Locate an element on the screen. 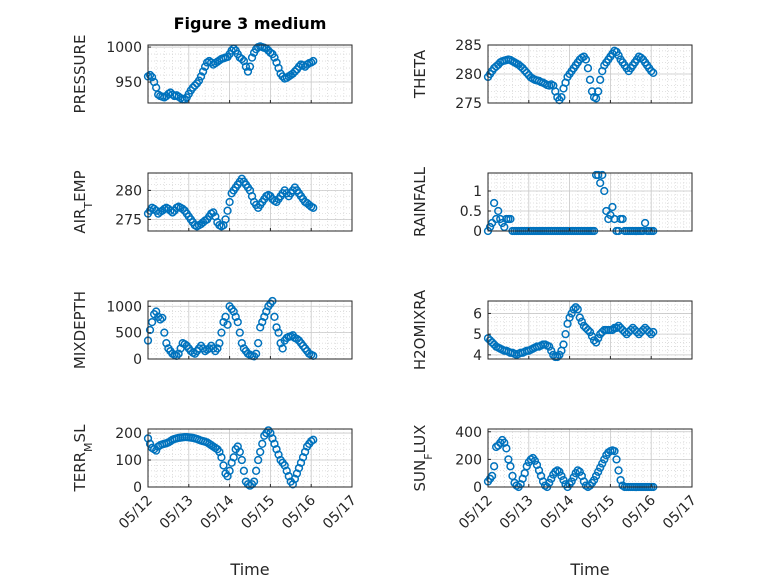 This screenshot has width=778, height=583. y-tick-label: 280 is located at coordinates (128, 191).